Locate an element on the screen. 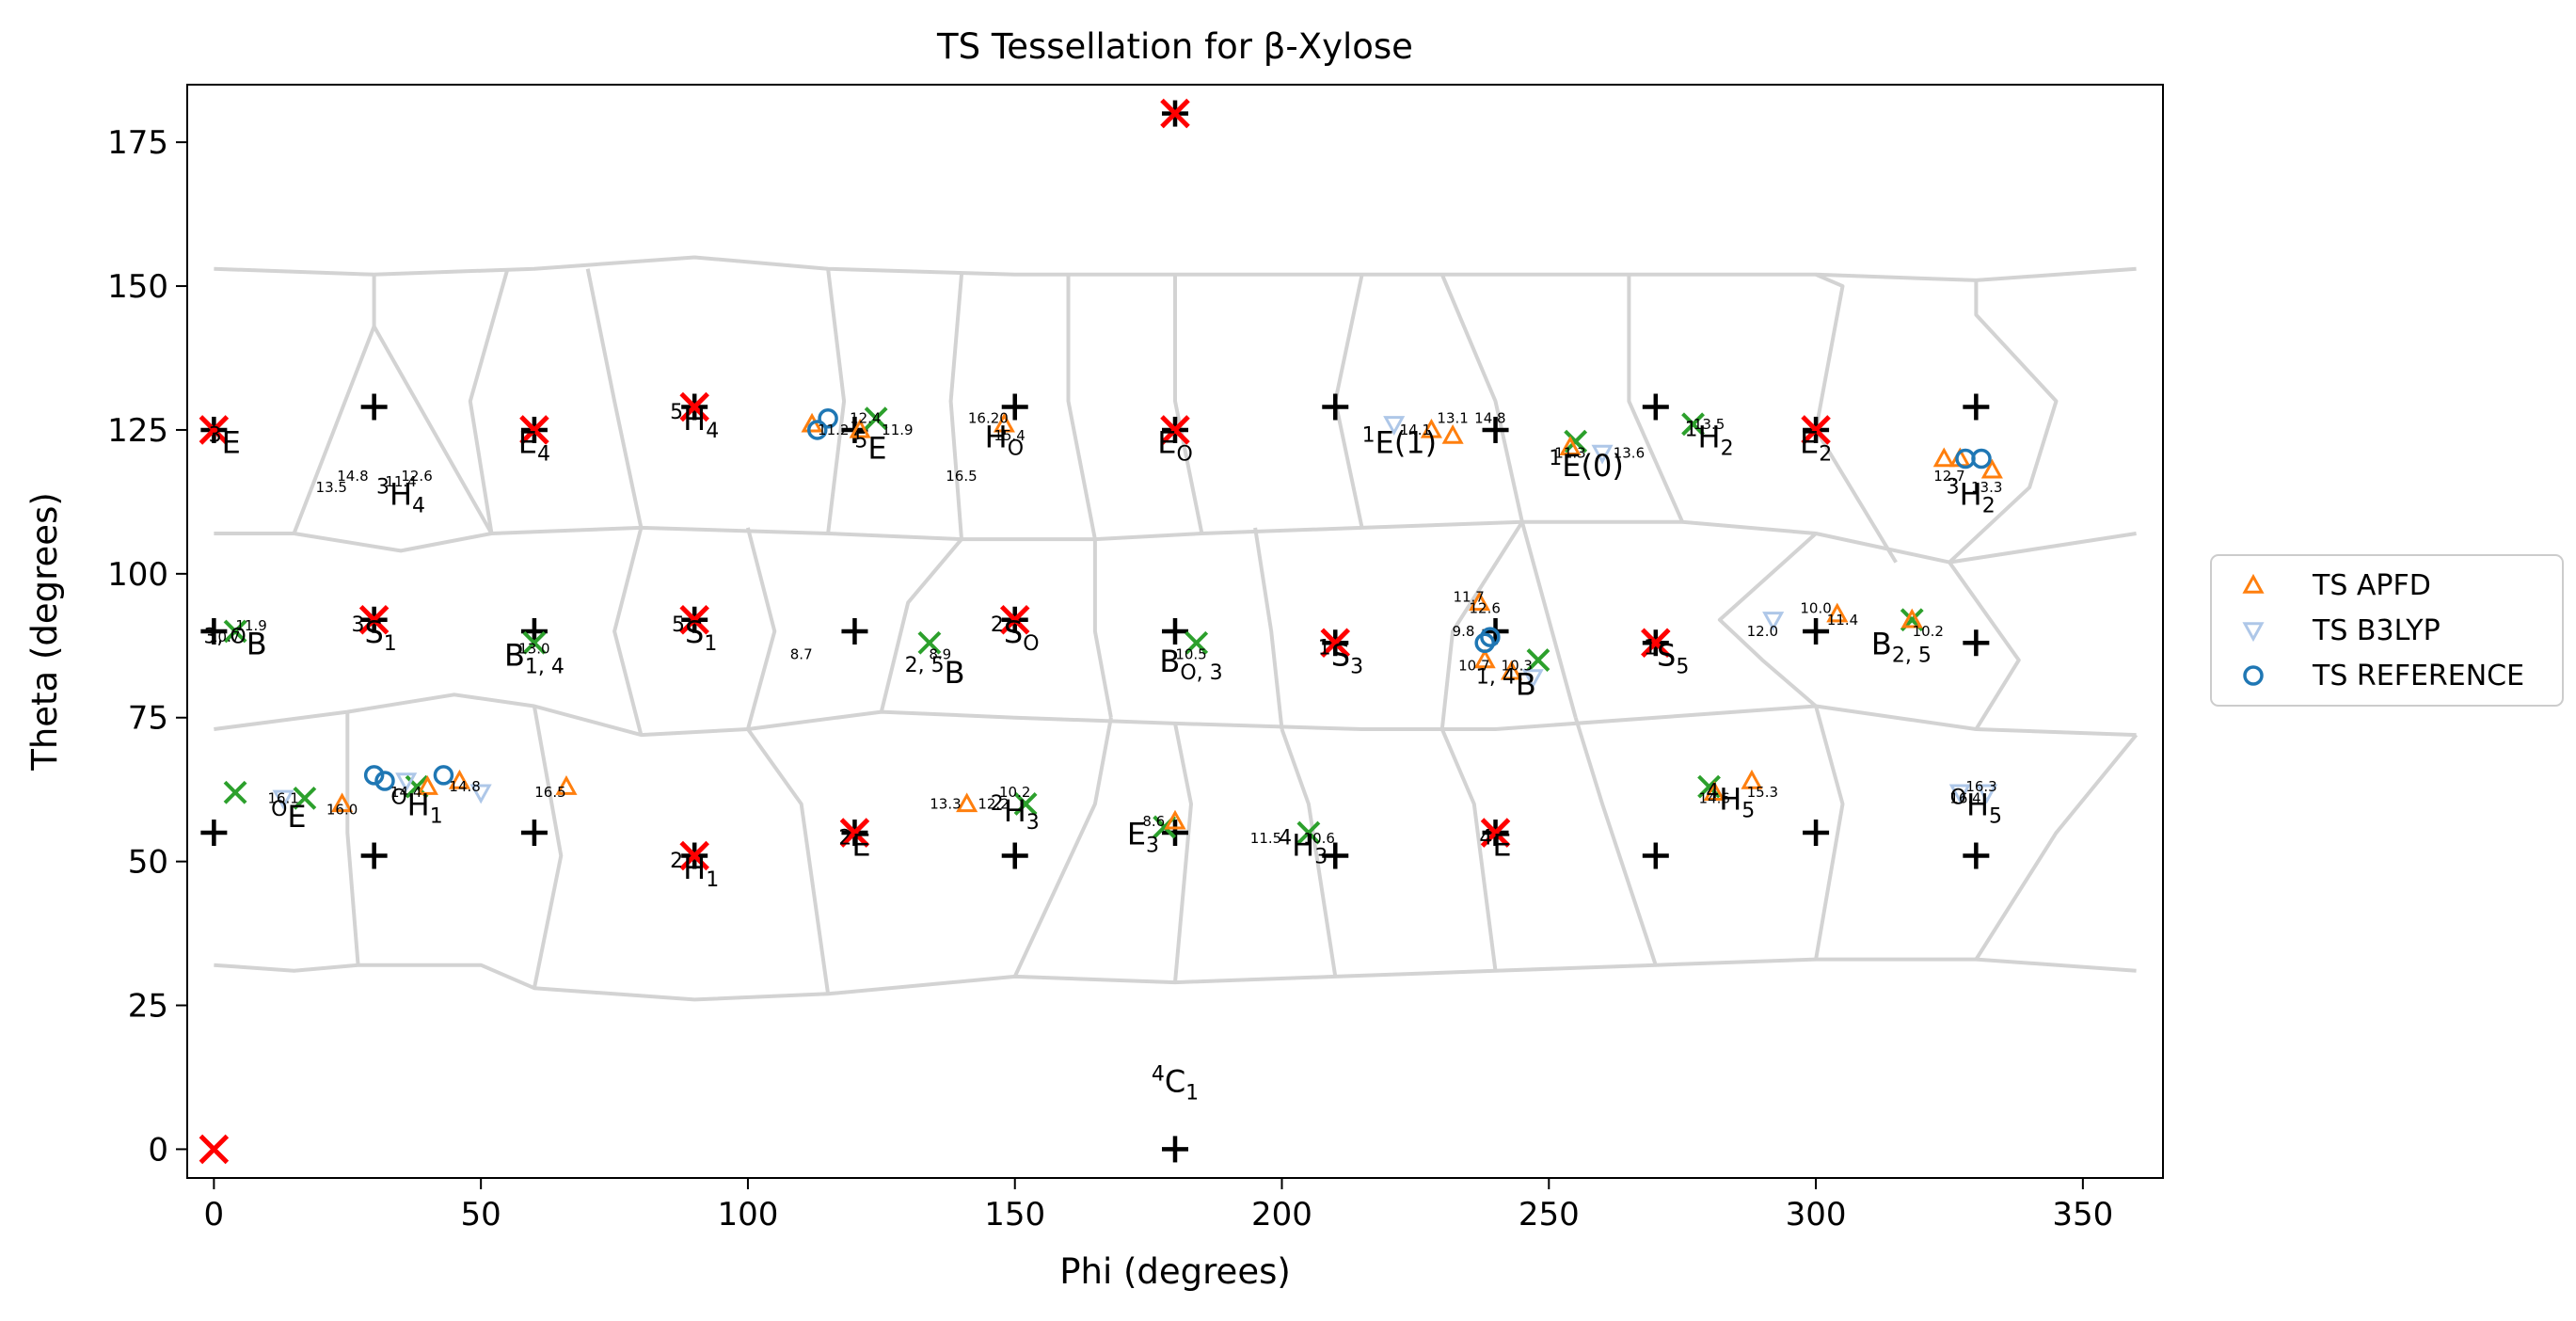 The height and width of the screenshot is (1321, 2576). energy-label: 14.1 is located at coordinates (1415, 430).